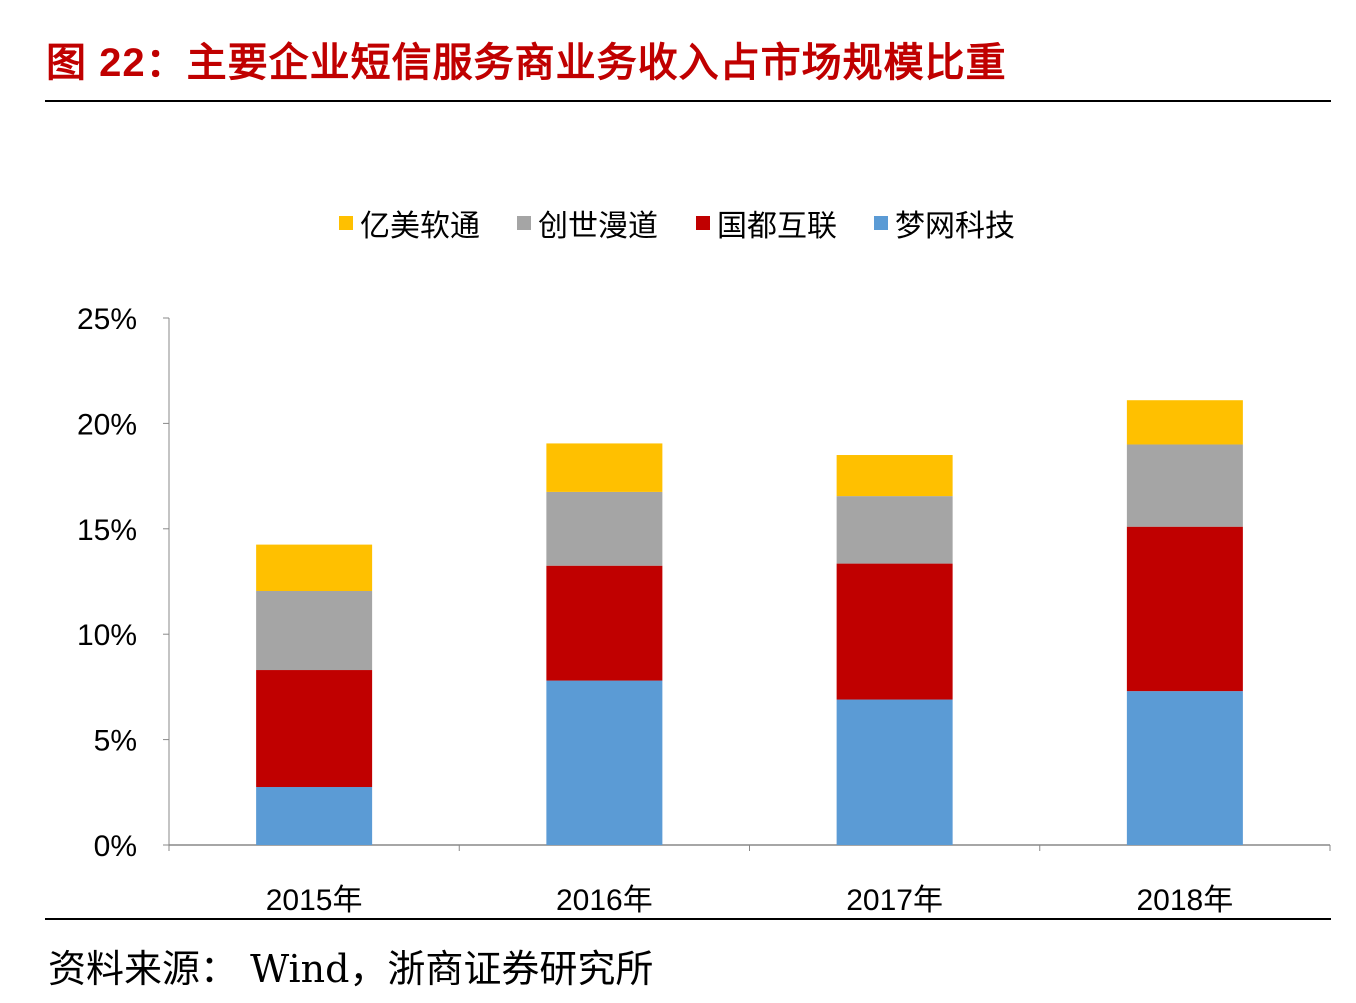 This screenshot has width=1356, height=1003. I want to click on x-tick-label: 2016年, so click(604, 900).